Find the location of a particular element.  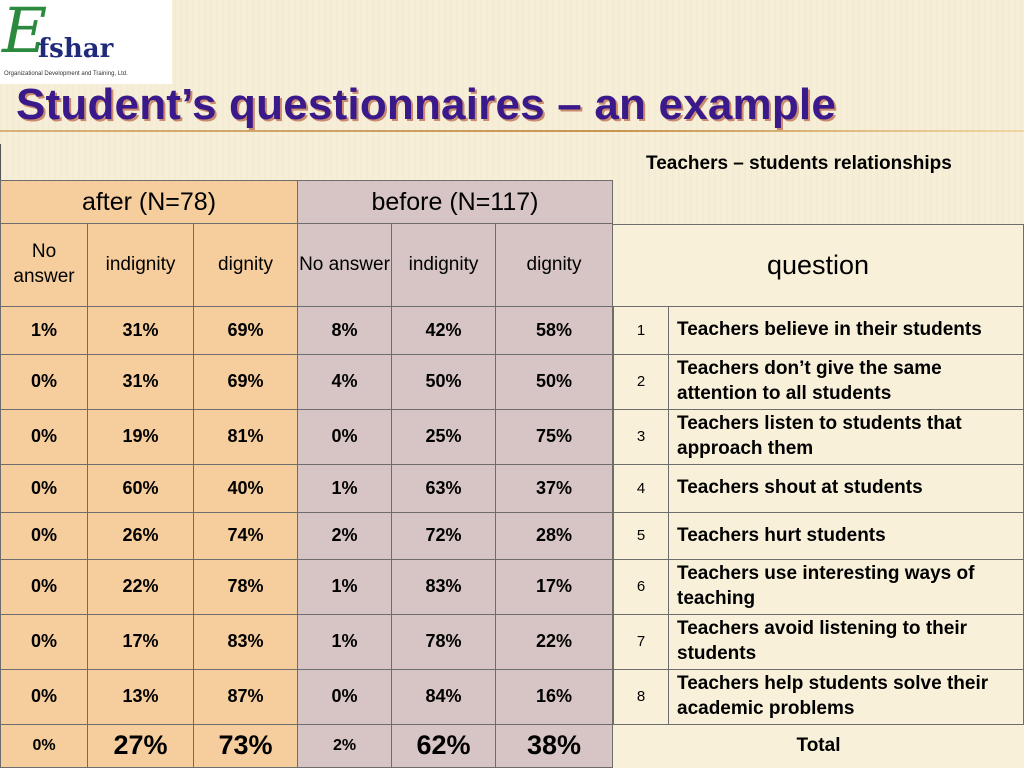

logo-glyph: E is located at coordinates (25, 33).